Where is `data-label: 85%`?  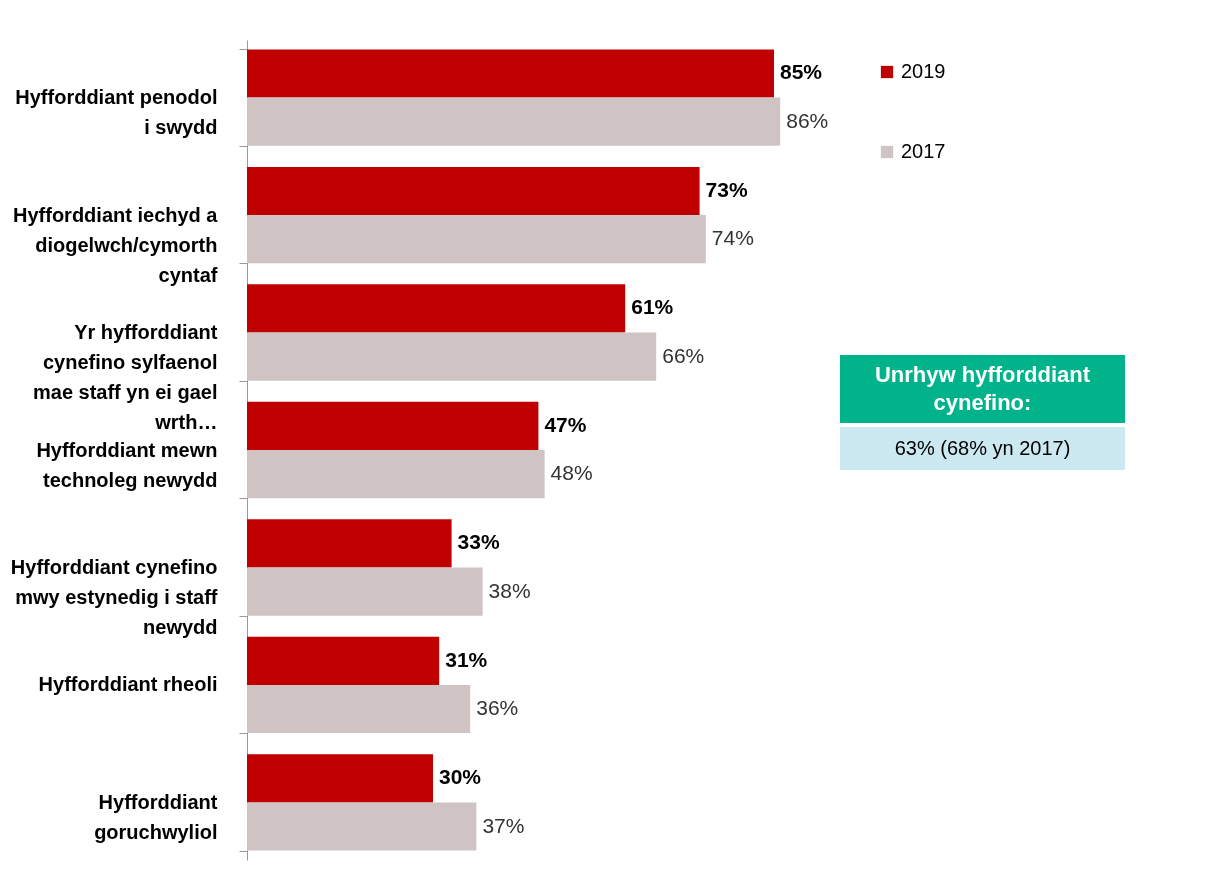
data-label: 85% is located at coordinates (801, 72).